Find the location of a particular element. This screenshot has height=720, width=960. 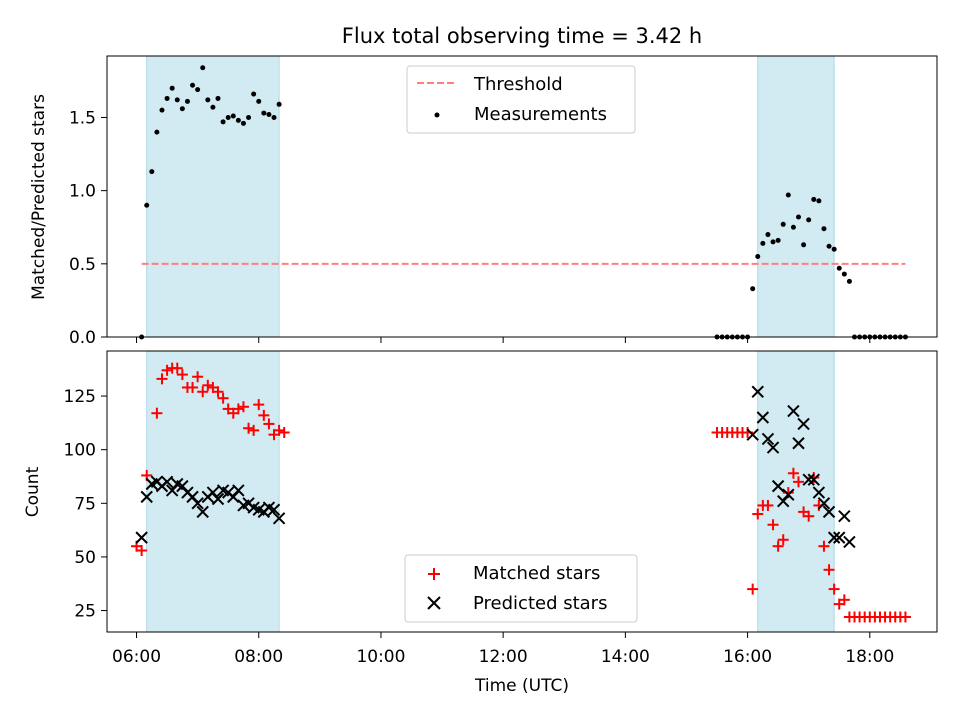

chart-title: Flux total observing time = 3.42 h is located at coordinates (522, 36).